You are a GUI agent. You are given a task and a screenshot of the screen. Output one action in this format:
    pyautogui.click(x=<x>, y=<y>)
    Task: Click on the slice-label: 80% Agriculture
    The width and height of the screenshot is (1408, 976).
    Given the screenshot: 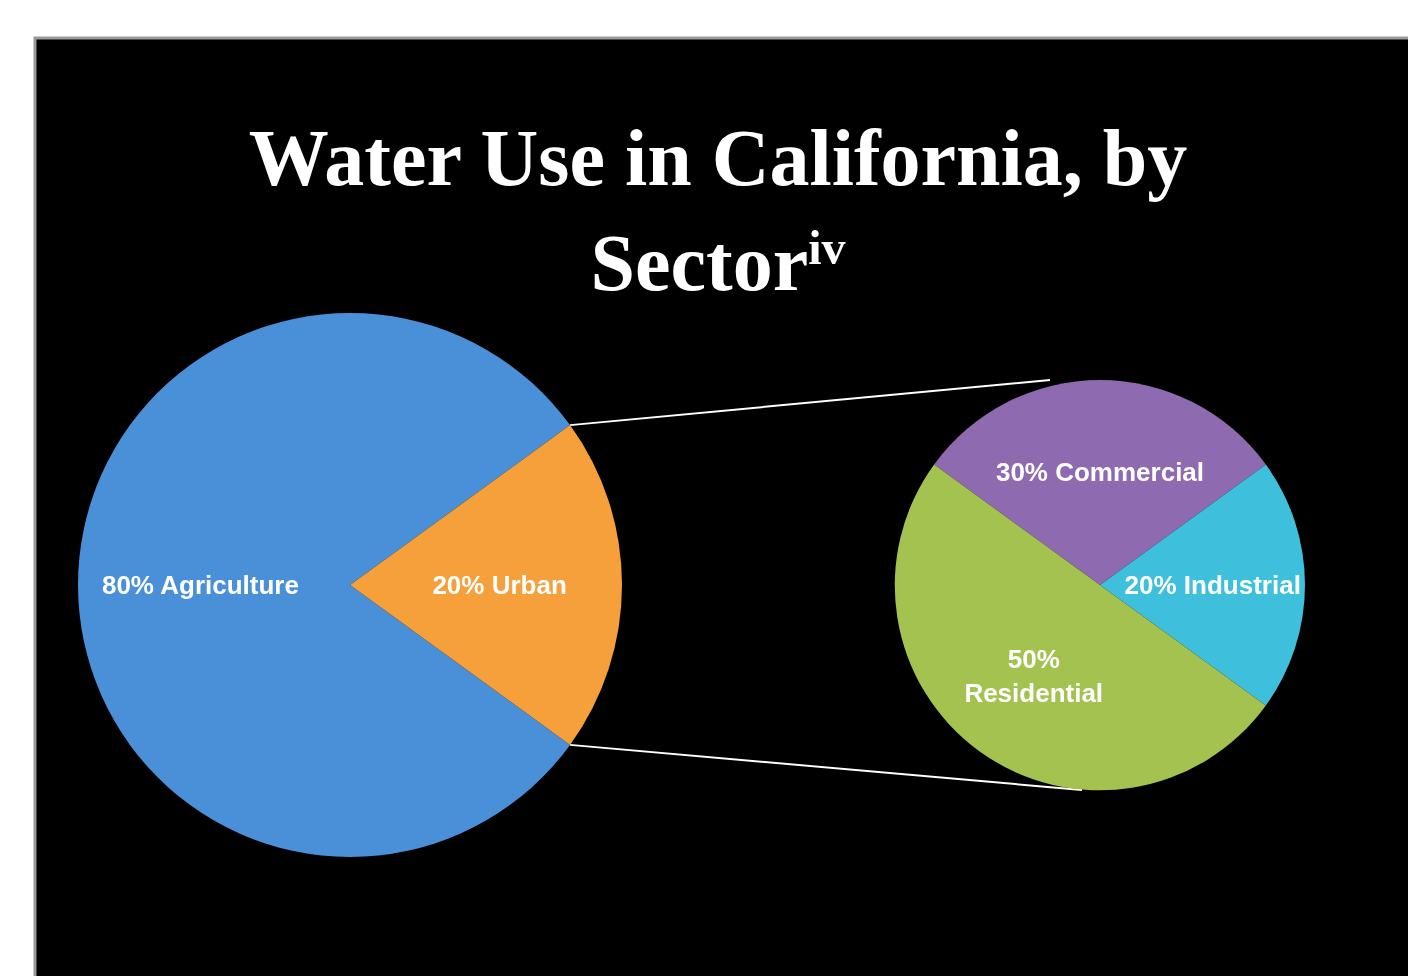 What is the action you would take?
    pyautogui.click(x=200, y=585)
    